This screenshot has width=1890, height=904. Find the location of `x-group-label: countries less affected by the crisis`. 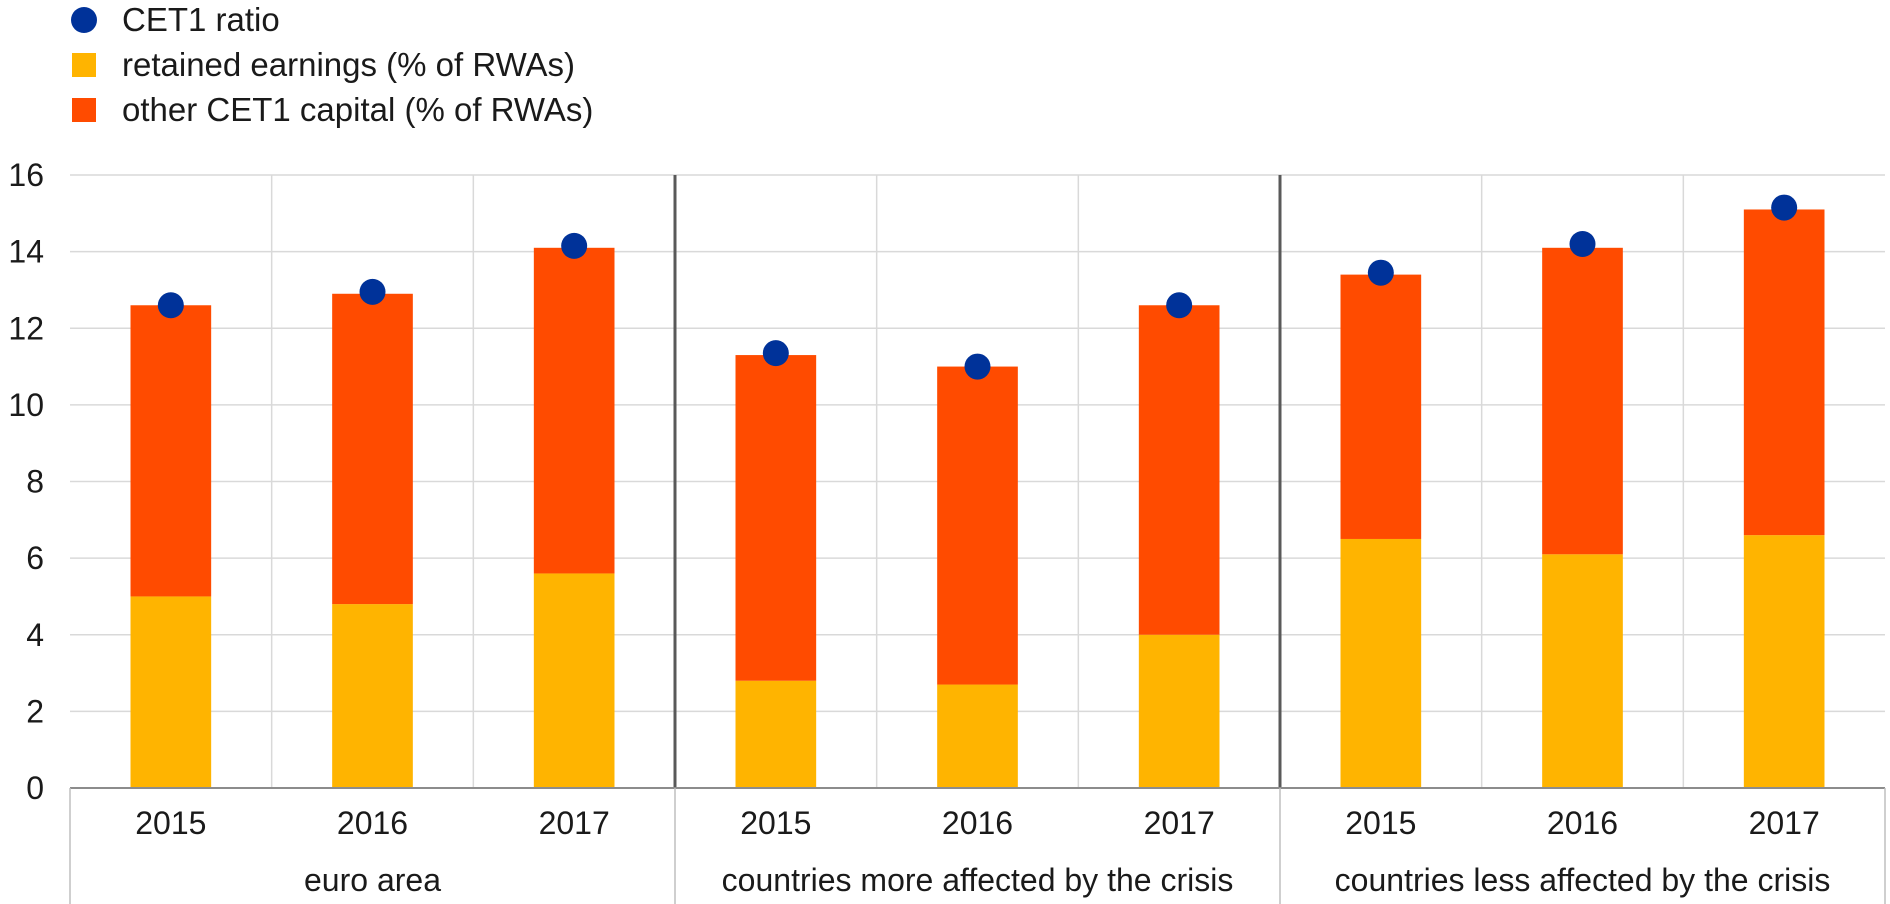

x-group-label: countries less affected by the crisis is located at coordinates (1583, 880).